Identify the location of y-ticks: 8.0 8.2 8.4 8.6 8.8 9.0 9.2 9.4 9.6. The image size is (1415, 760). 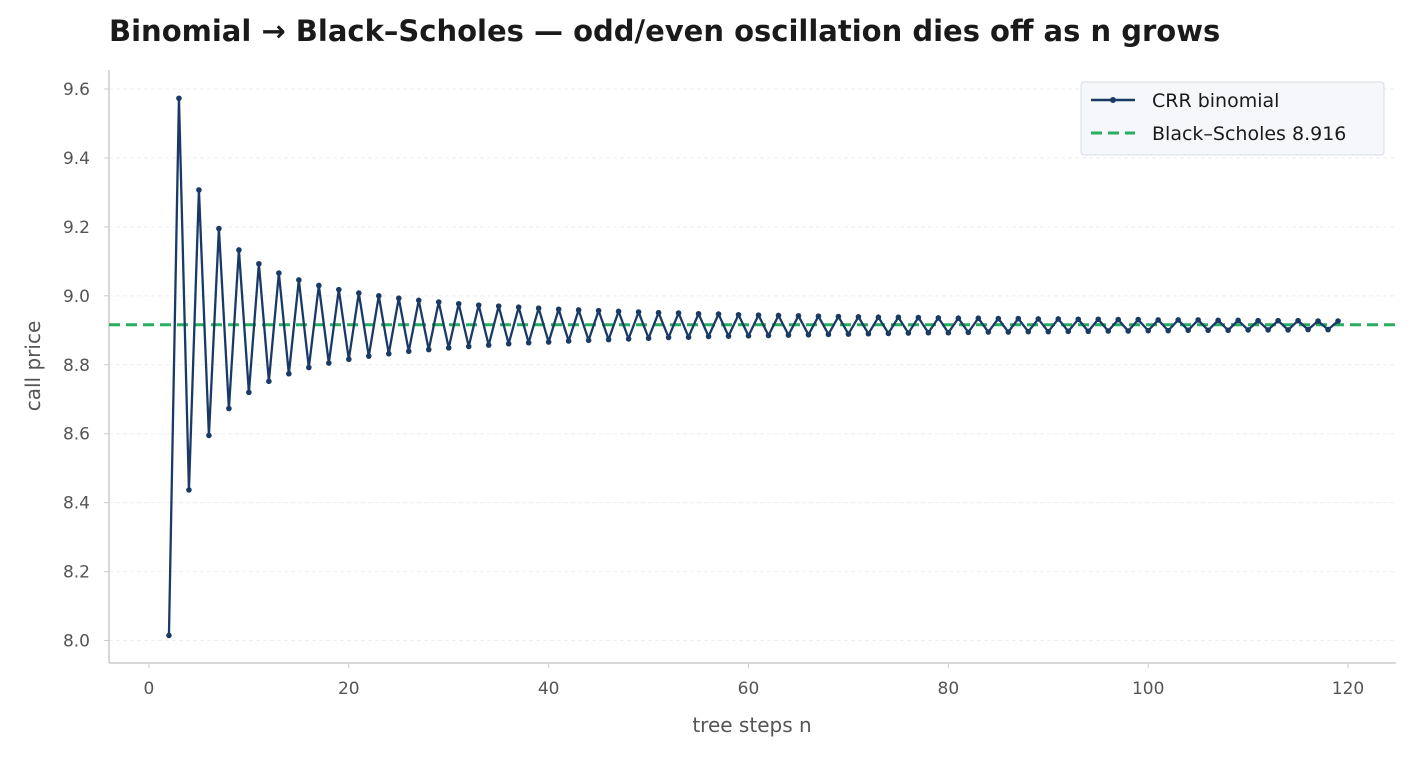
(86, 366).